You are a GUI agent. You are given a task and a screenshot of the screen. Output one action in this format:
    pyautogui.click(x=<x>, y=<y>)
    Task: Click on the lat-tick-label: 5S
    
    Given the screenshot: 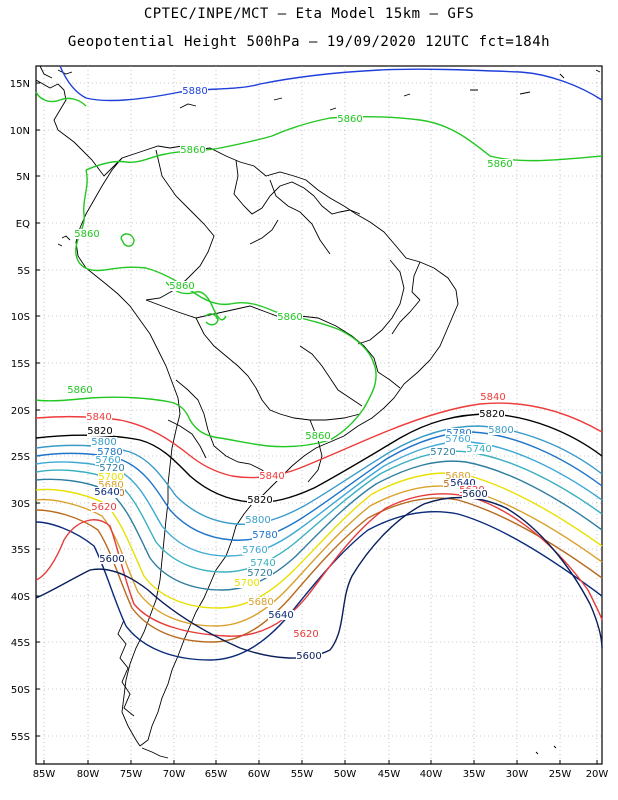 What is the action you would take?
    pyautogui.click(x=23, y=271)
    